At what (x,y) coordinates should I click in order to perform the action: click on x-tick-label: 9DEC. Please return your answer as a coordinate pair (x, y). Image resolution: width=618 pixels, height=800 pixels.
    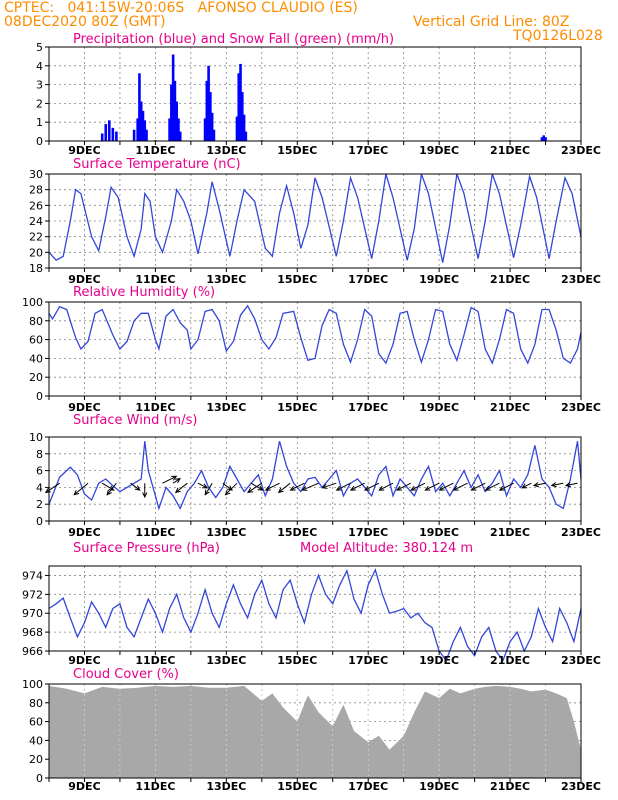
    Looking at the image, I should click on (84, 407).